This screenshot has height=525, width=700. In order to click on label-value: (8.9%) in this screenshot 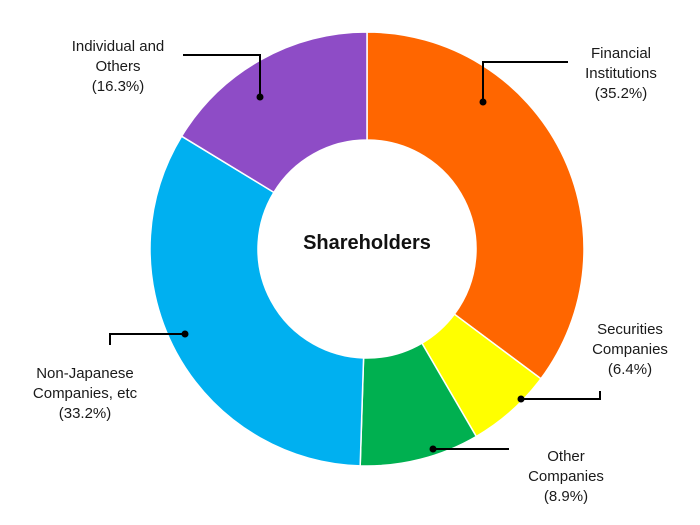, I will do `click(566, 496)`.